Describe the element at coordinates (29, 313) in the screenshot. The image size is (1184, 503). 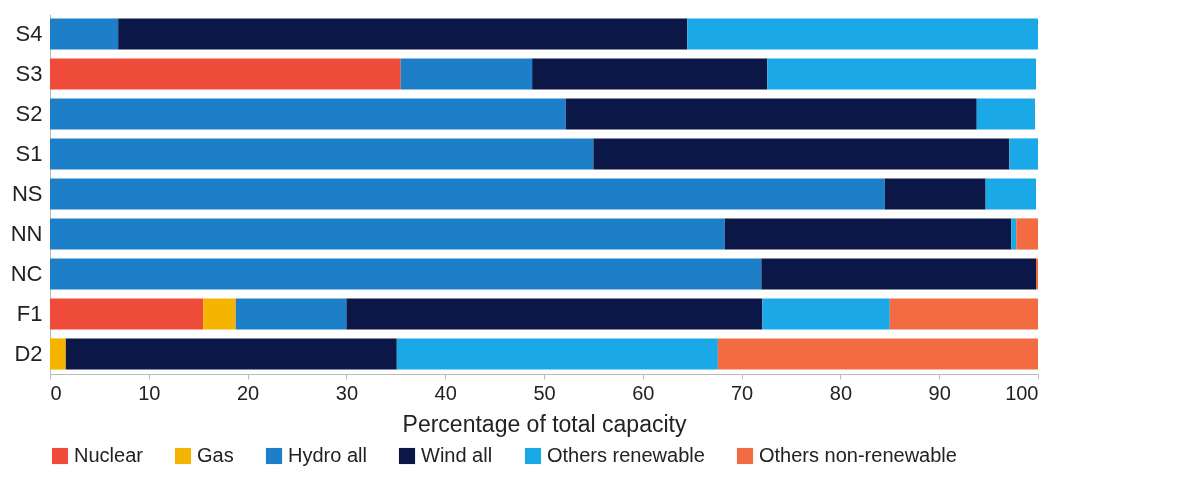
I see `y-tick-label: F1` at that location.